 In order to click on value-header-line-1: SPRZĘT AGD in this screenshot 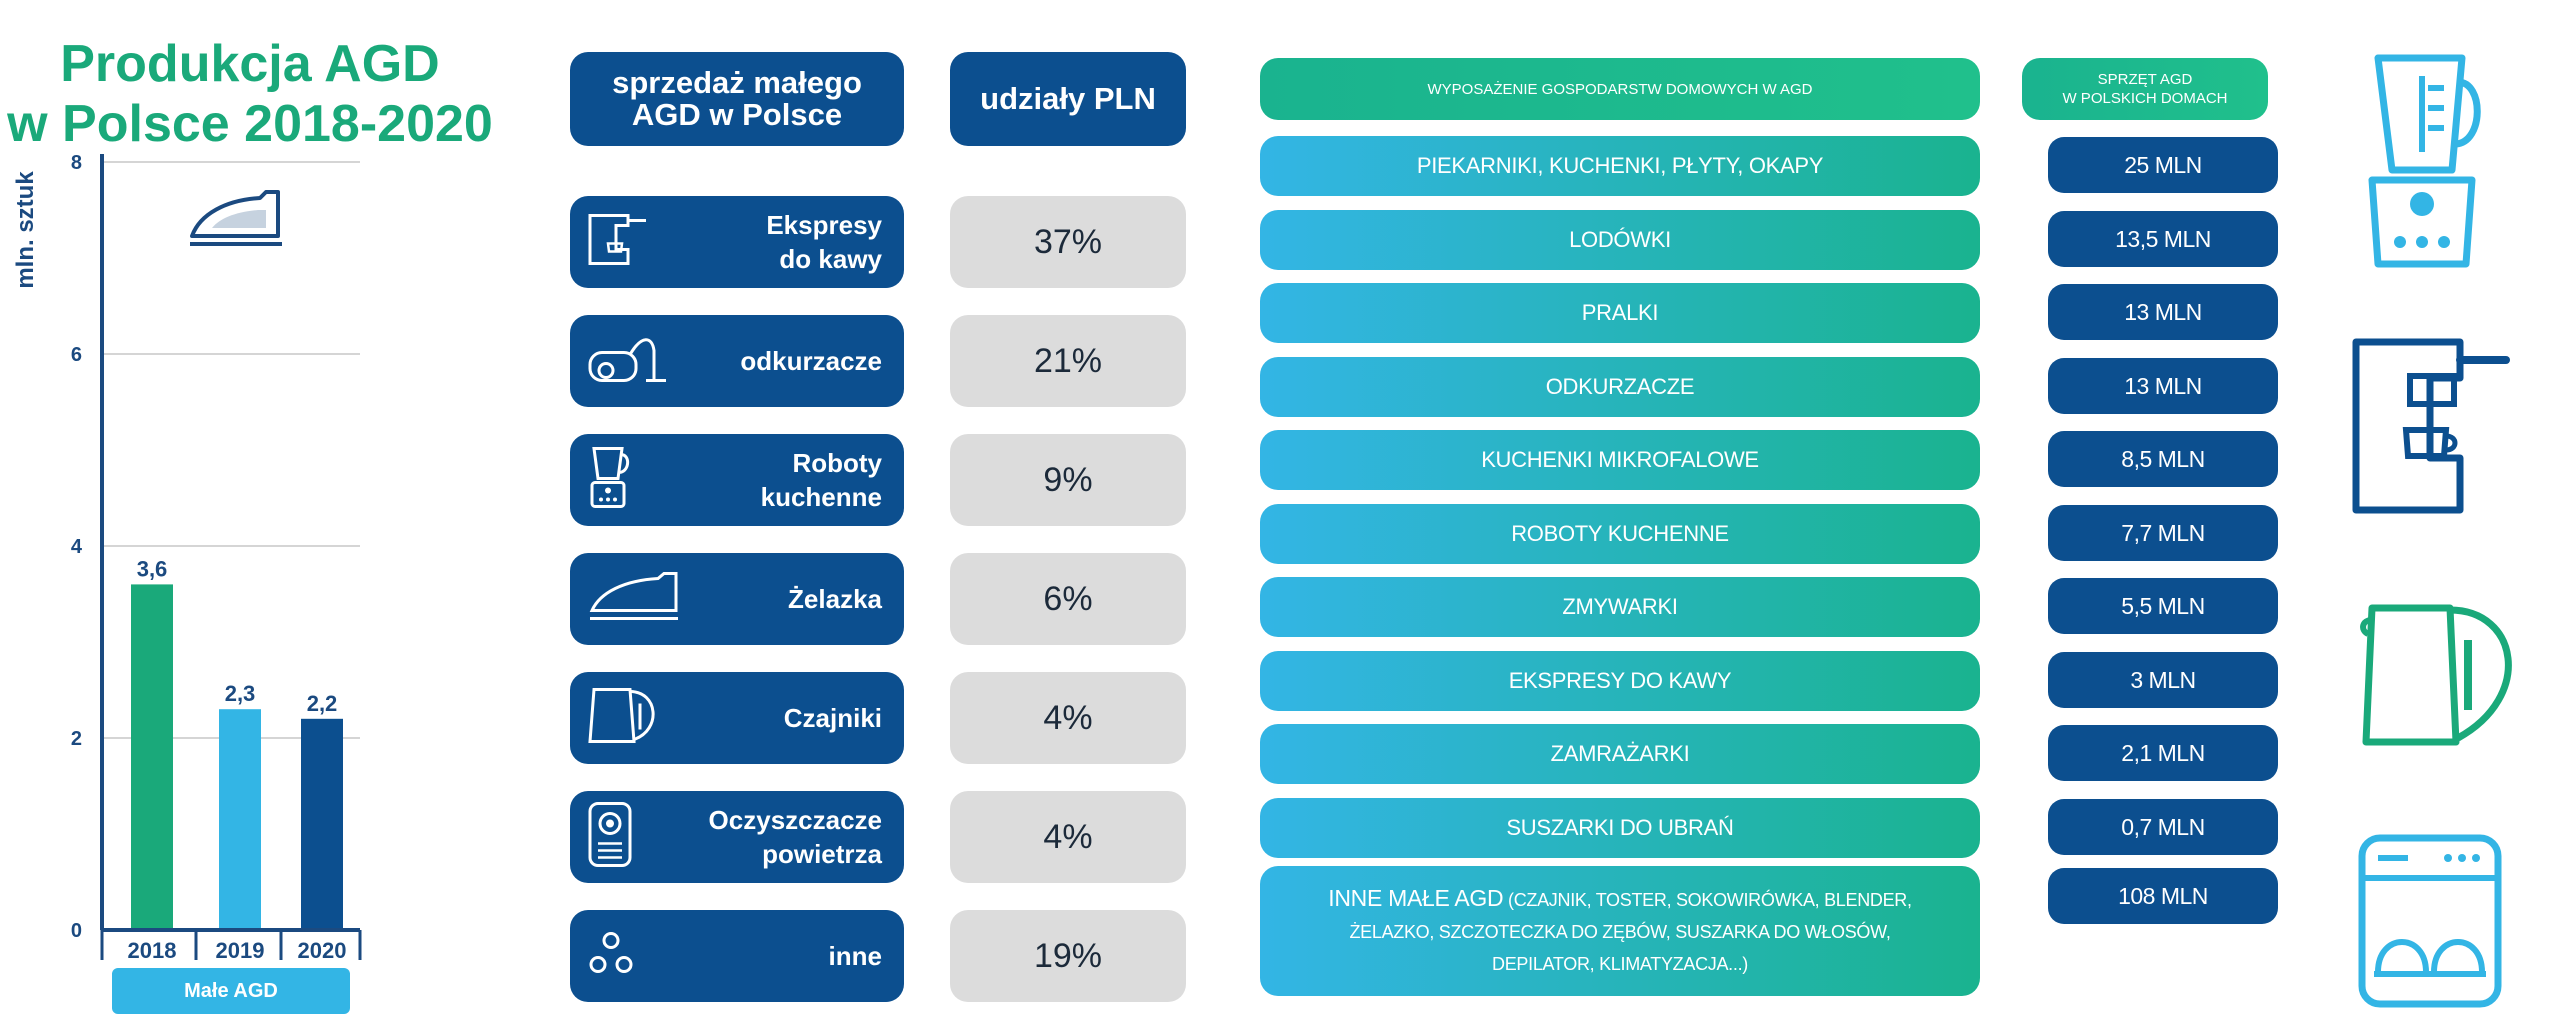, I will do `click(2145, 79)`.